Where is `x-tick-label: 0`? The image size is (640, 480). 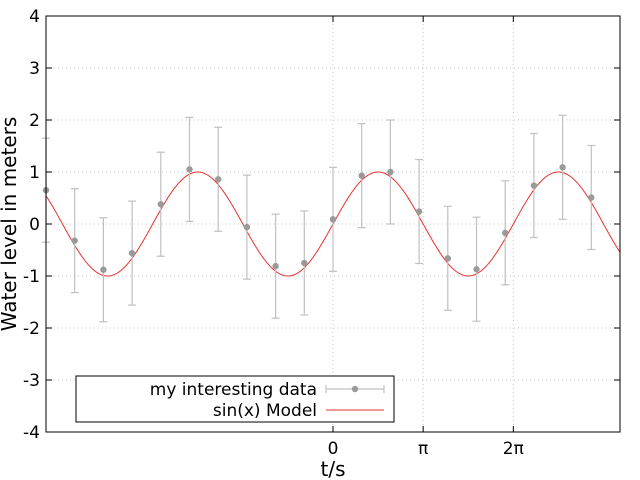 x-tick-label: 0 is located at coordinates (333, 449).